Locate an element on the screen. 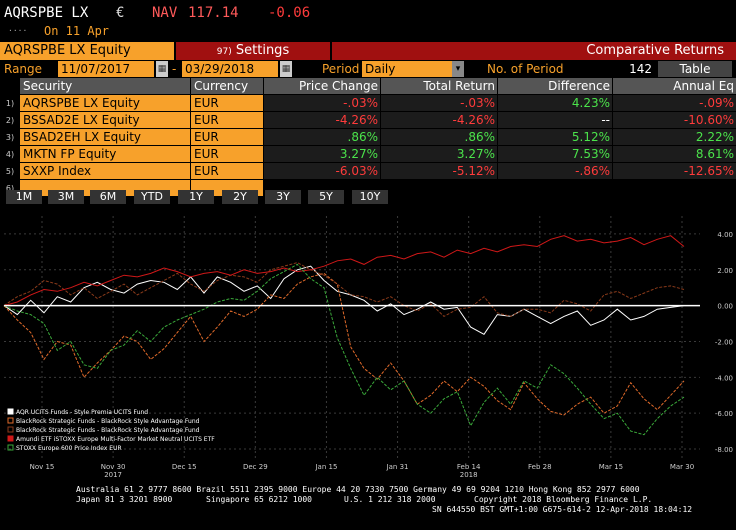  x-tick-label: Feb 14 is located at coordinates (469, 467).